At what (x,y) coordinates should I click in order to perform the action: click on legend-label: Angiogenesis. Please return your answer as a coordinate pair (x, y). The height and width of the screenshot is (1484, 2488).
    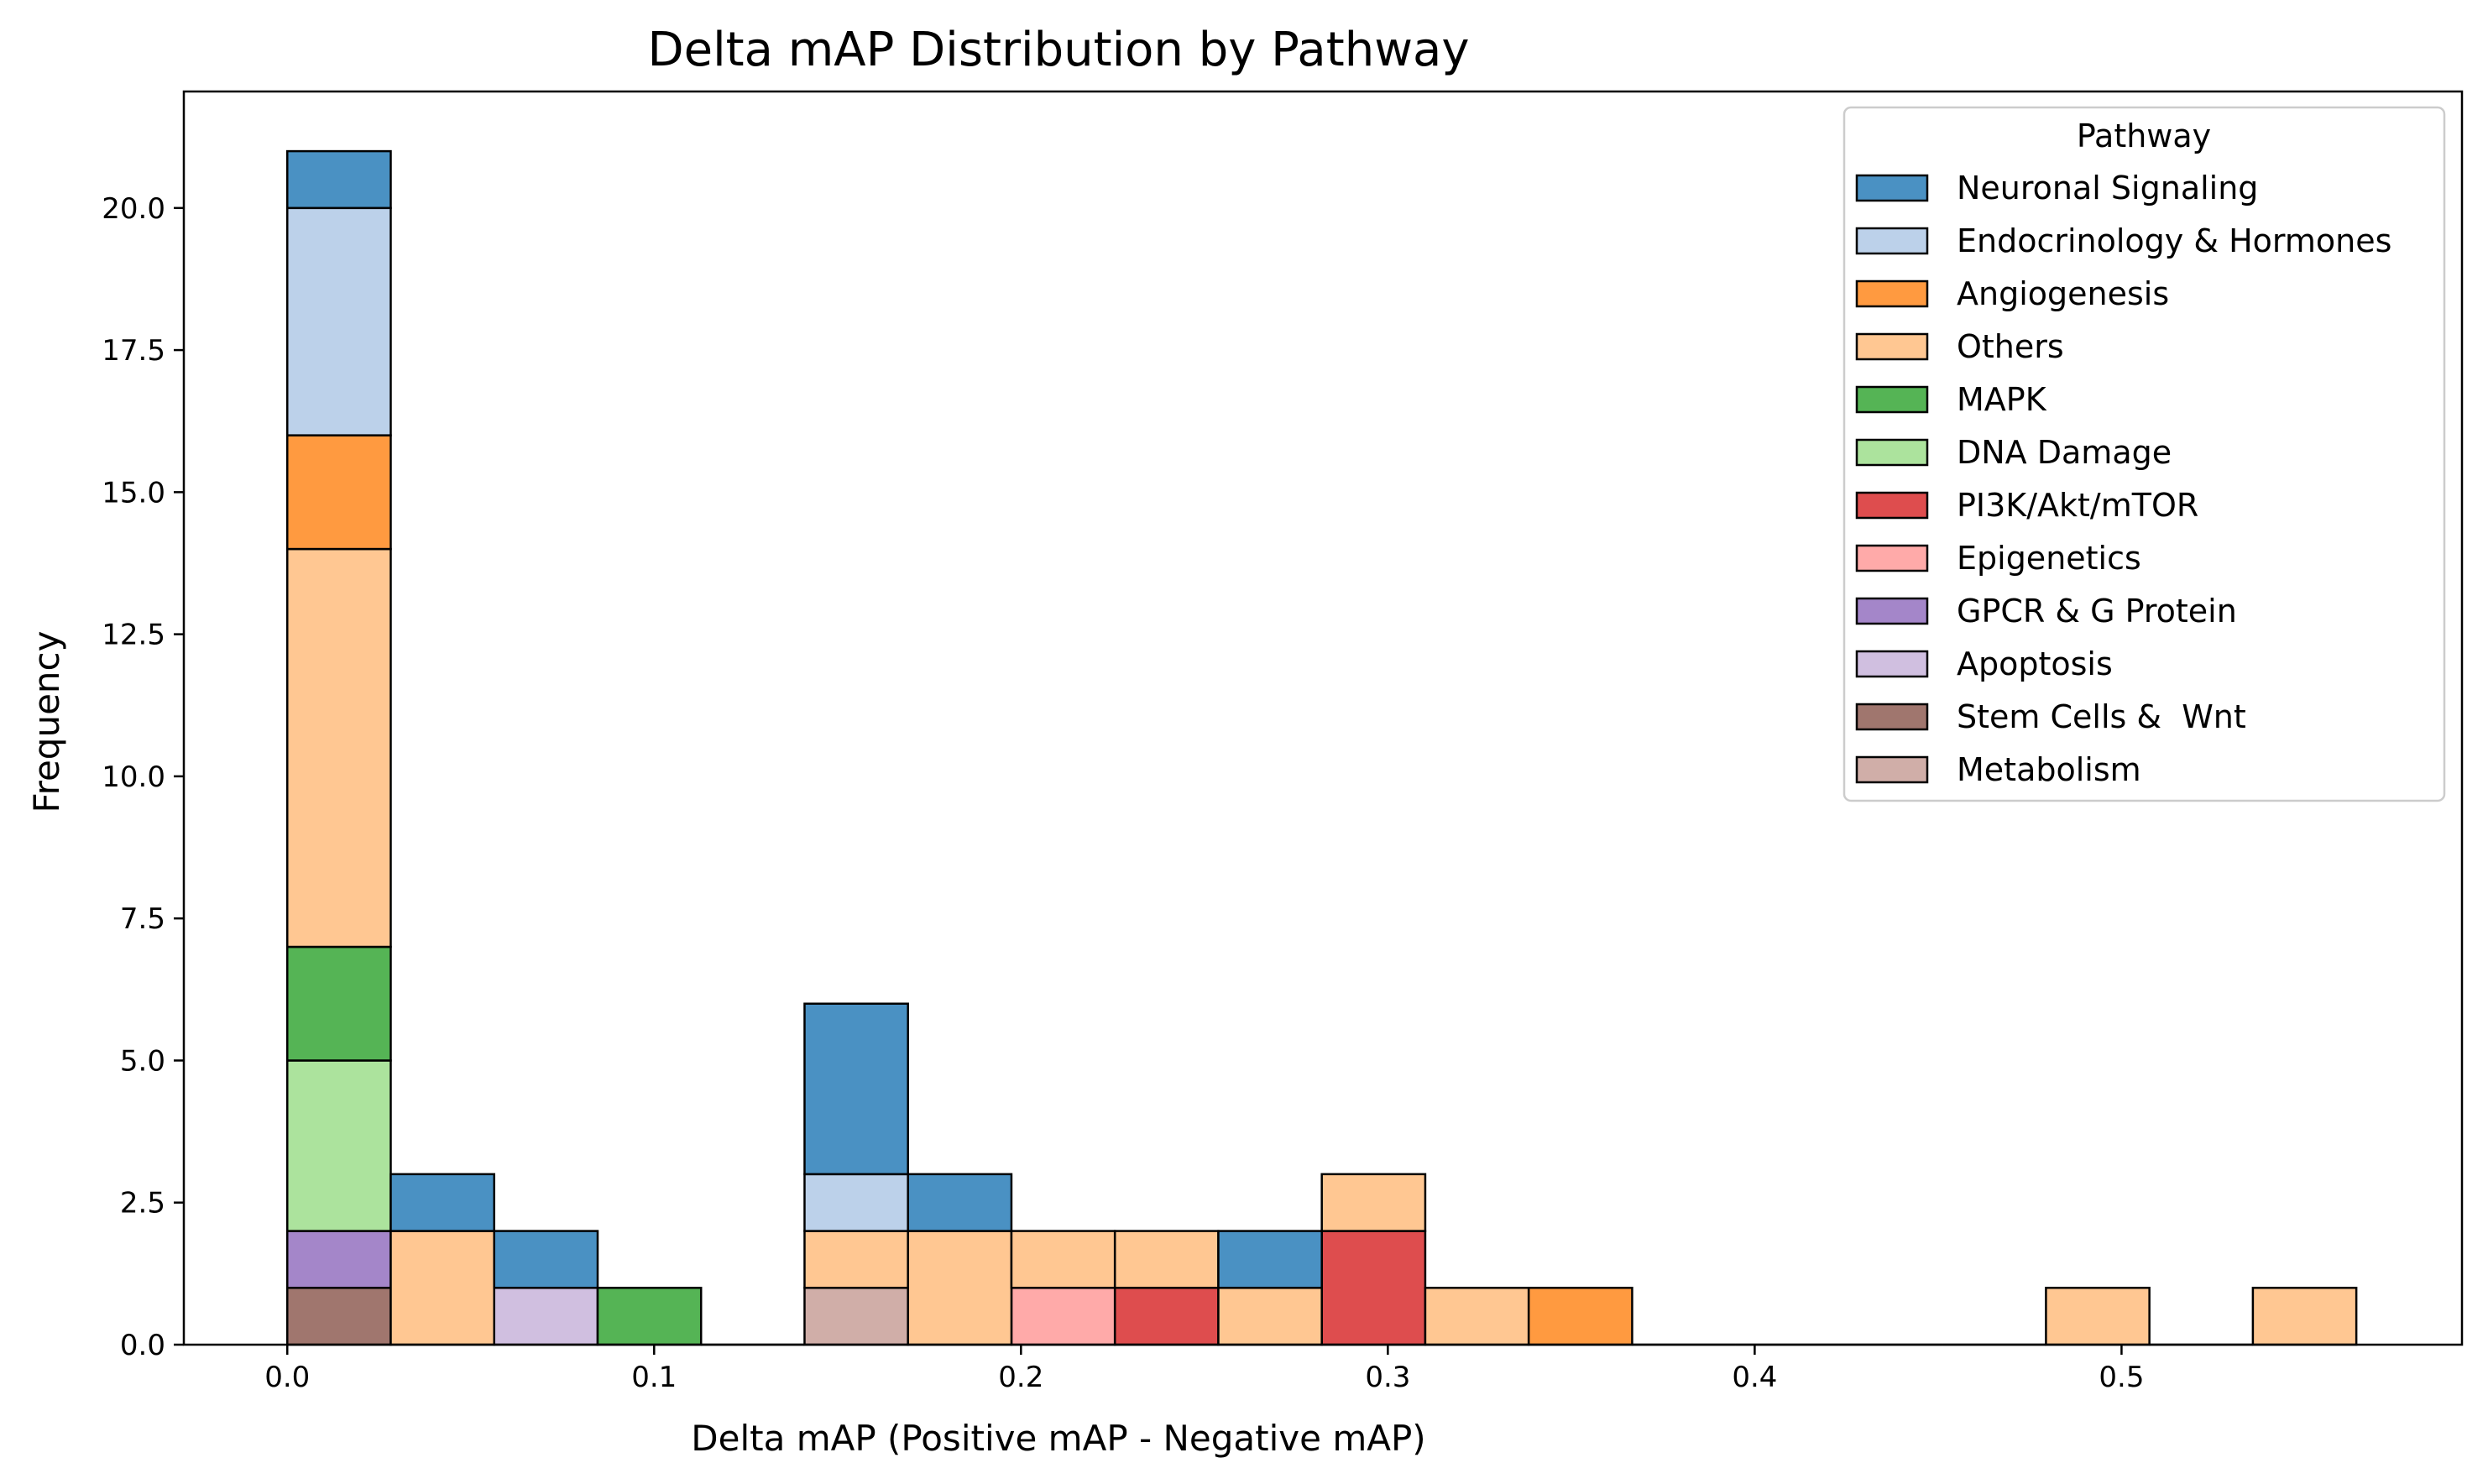
    Looking at the image, I should click on (2063, 293).